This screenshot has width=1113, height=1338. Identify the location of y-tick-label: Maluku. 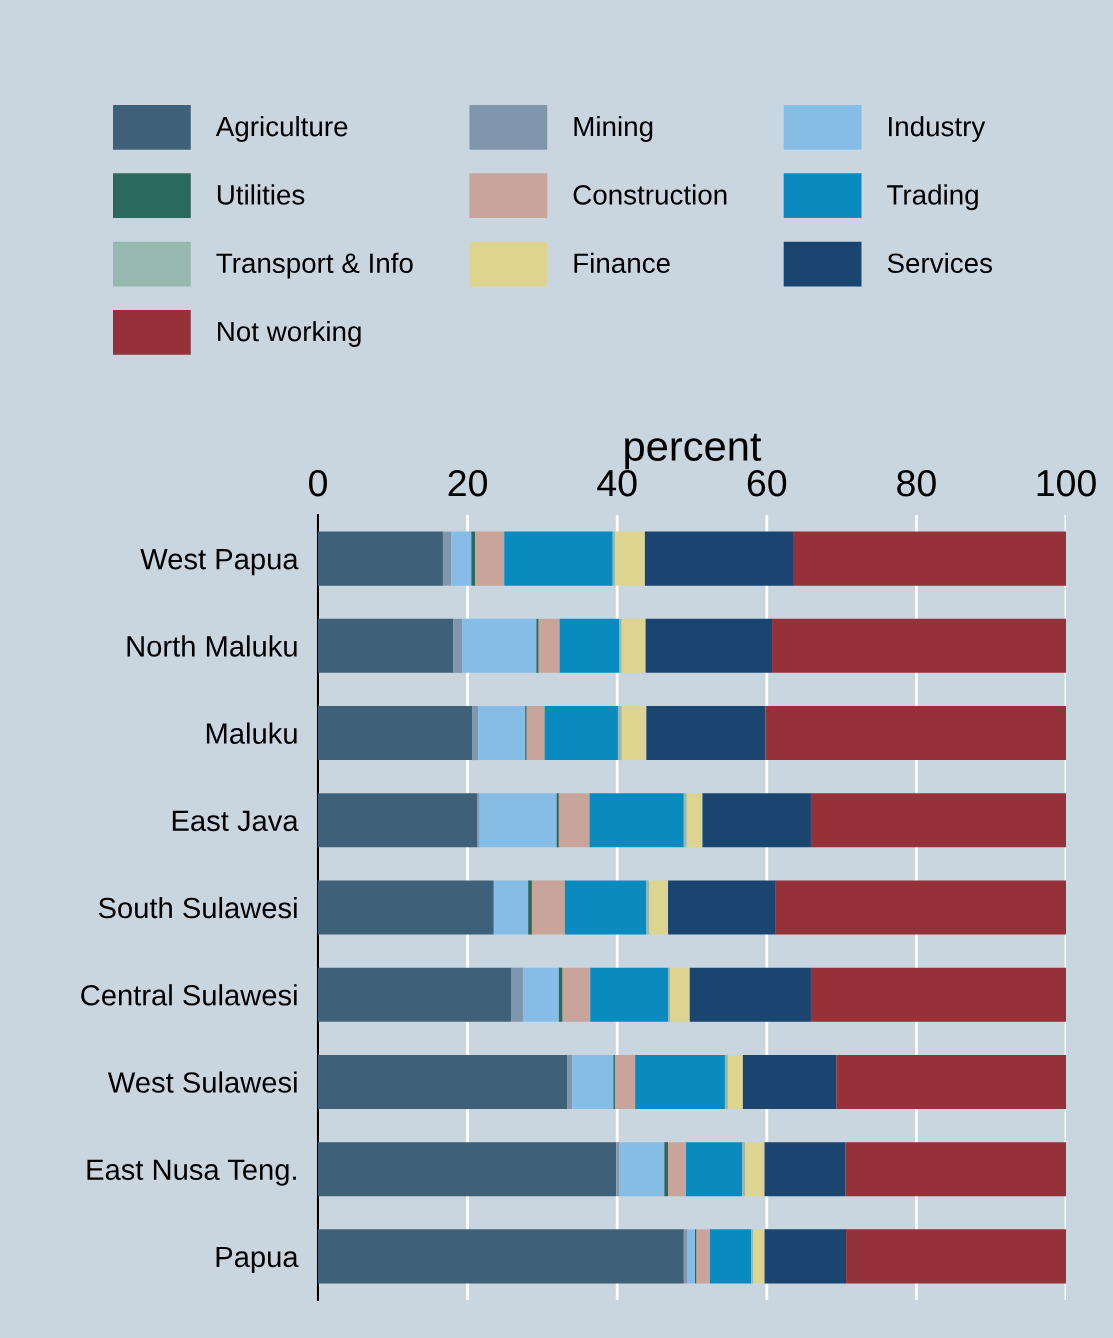
(251, 733).